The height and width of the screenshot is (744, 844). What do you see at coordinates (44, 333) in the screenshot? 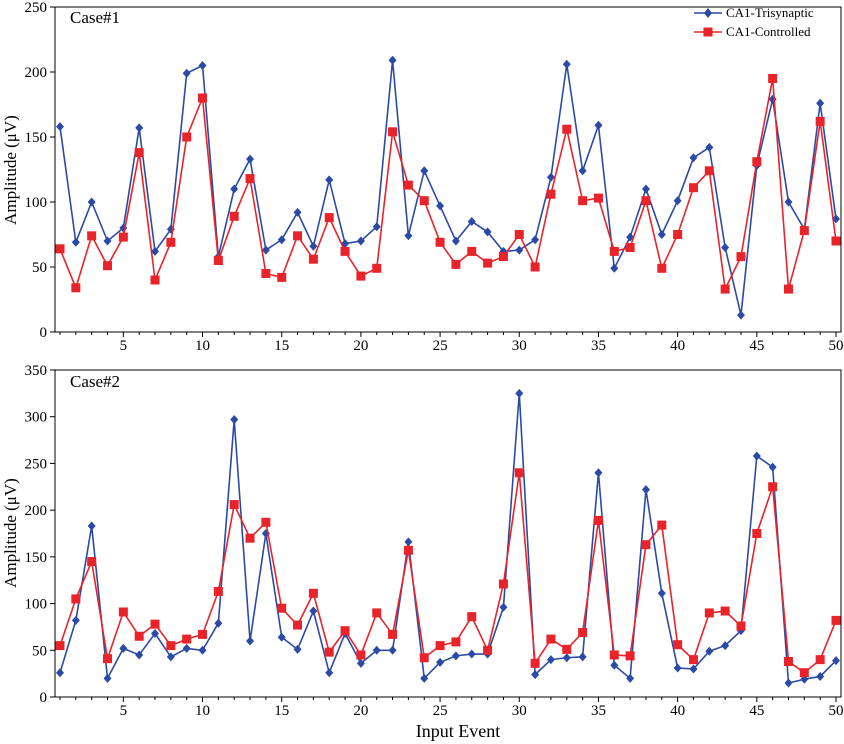
I see `y-tick-label: 0` at bounding box center [44, 333].